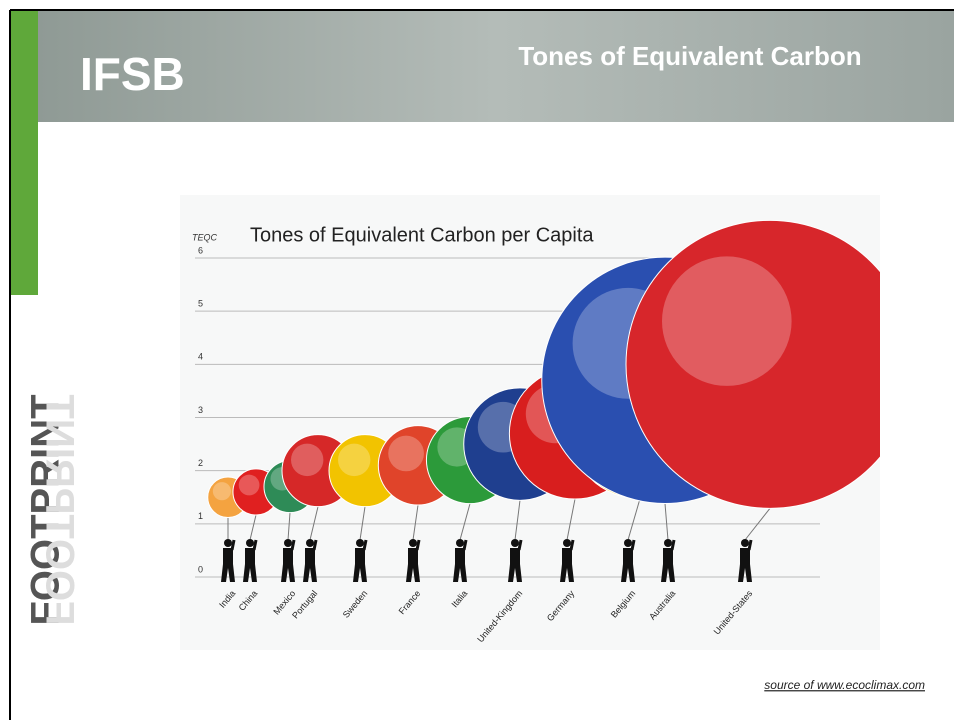 The height and width of the screenshot is (720, 954). What do you see at coordinates (422, 235) in the screenshot?
I see `chart-title: Tones of Equivalent Carbon per Capita` at bounding box center [422, 235].